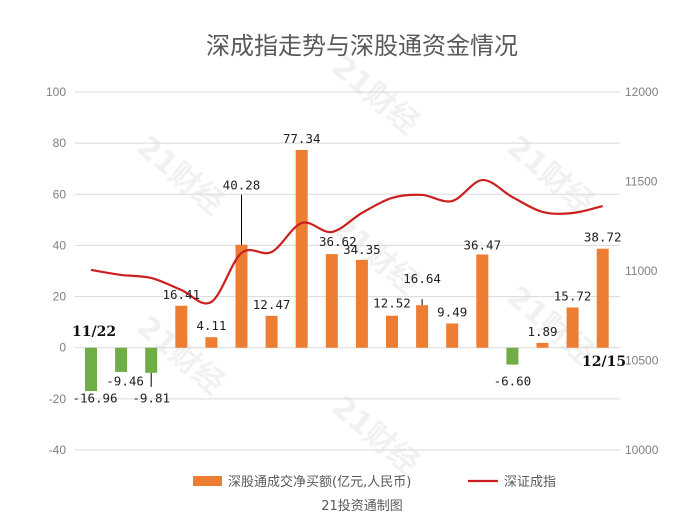 This screenshot has height=529, width=695. What do you see at coordinates (642, 450) in the screenshot?
I see `right-tick-label: 10000` at bounding box center [642, 450].